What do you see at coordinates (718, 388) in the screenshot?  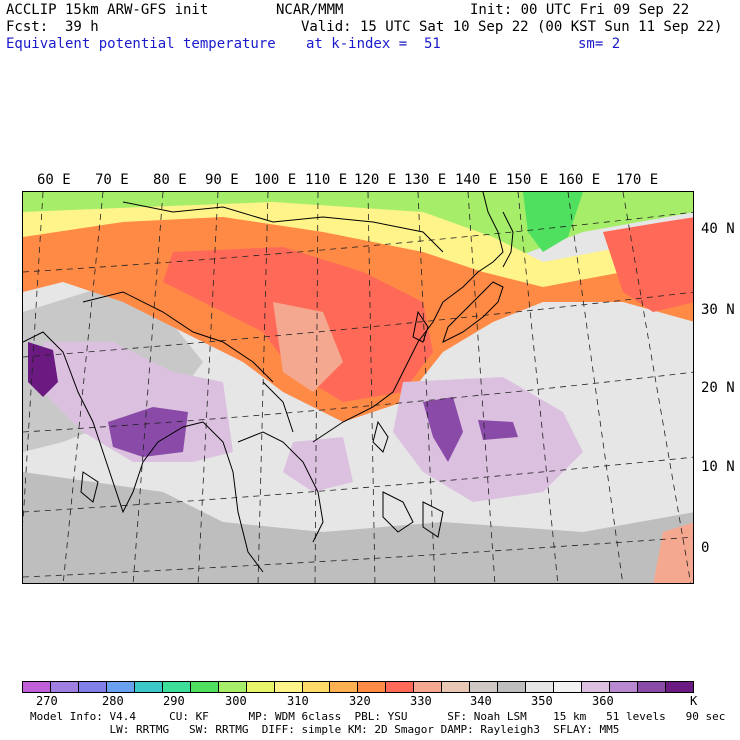 I see `lat-label: 20 N` at bounding box center [718, 388].